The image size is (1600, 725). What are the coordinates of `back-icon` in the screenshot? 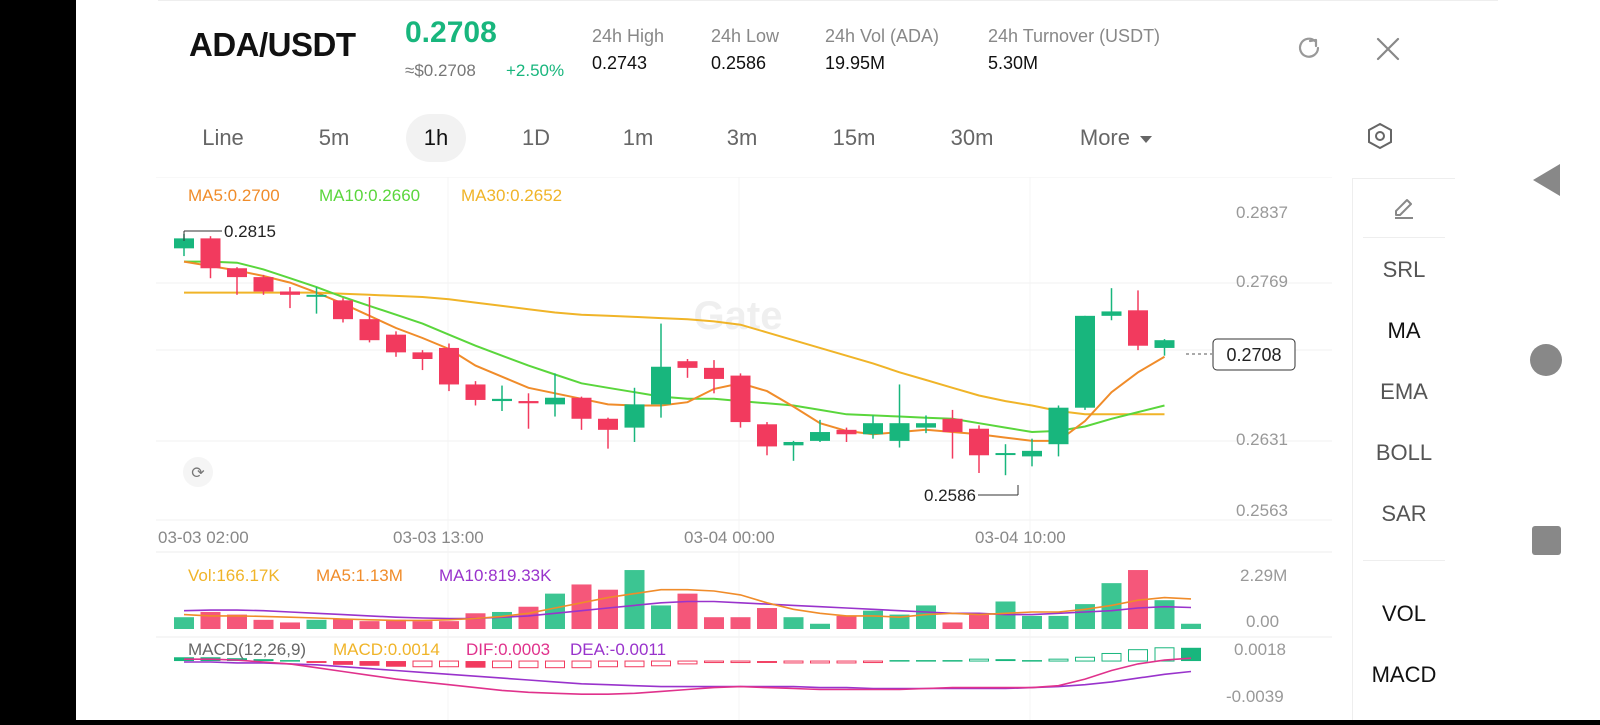 It's located at (1546, 180).